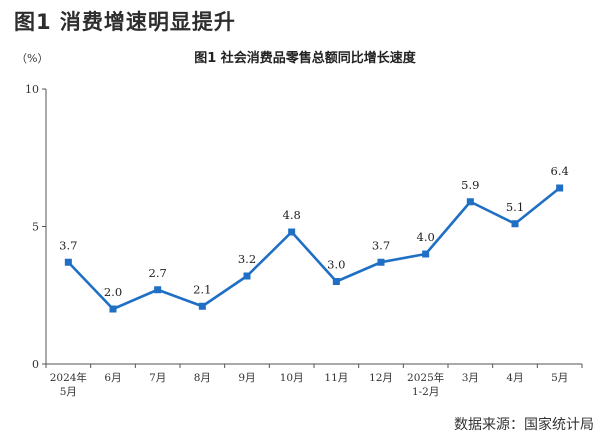 Image resolution: width=610 pixels, height=442 pixels. What do you see at coordinates (32, 89) in the screenshot?
I see `y-tick-label: 10` at bounding box center [32, 89].